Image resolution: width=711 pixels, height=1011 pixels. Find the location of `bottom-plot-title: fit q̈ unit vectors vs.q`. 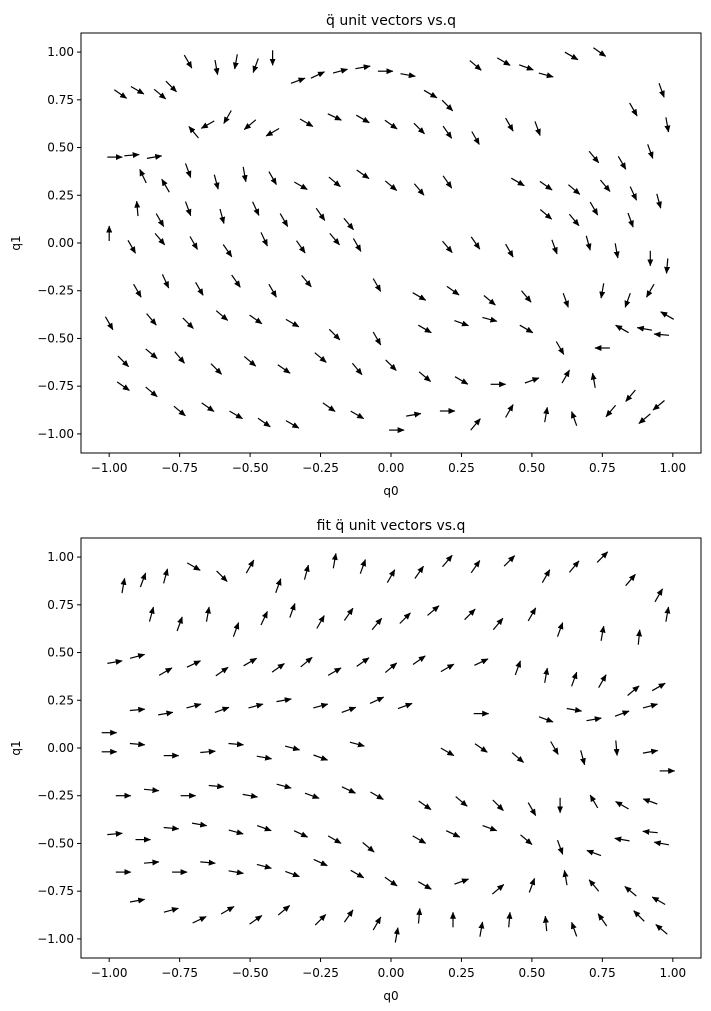

bottom-plot-title: fit q̈ unit vectors vs.q is located at coordinates (391, 526).